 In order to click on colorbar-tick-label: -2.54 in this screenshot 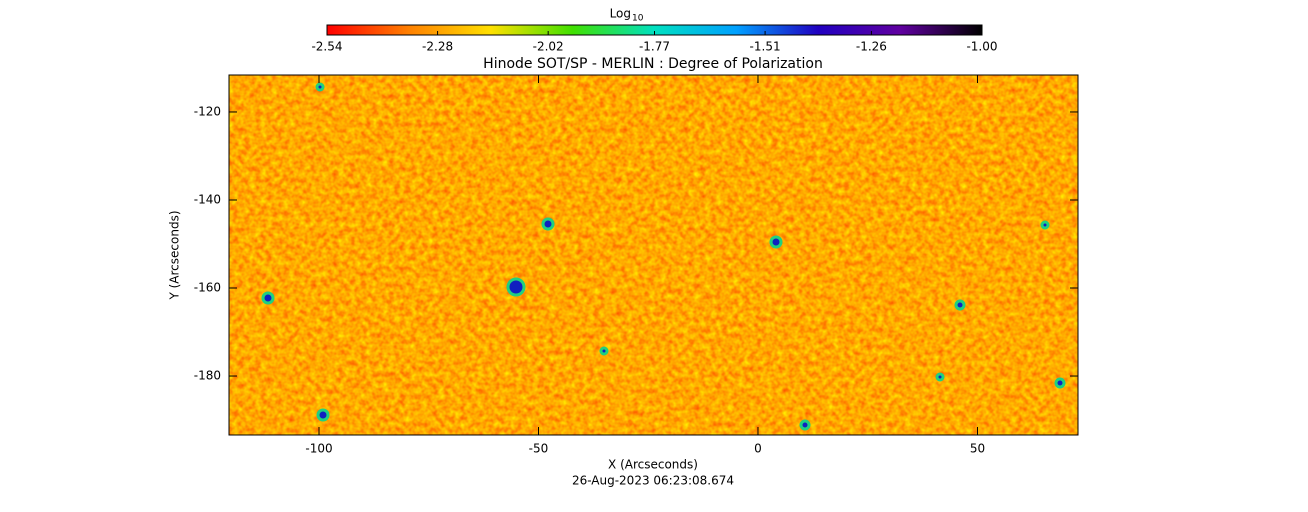, I will do `click(326, 47)`.